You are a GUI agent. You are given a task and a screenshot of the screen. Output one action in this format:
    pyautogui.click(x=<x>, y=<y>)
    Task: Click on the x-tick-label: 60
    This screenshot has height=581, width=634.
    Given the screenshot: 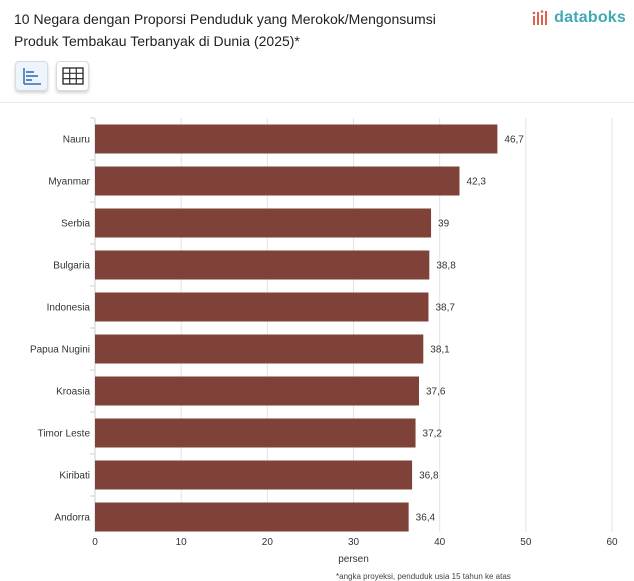 What is the action you would take?
    pyautogui.click(x=612, y=542)
    